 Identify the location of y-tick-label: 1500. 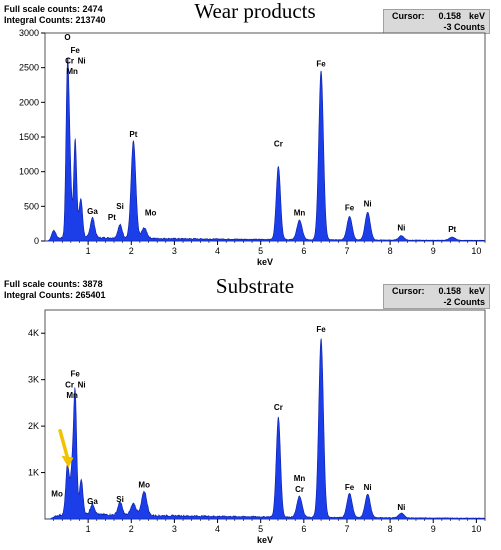
(29, 137).